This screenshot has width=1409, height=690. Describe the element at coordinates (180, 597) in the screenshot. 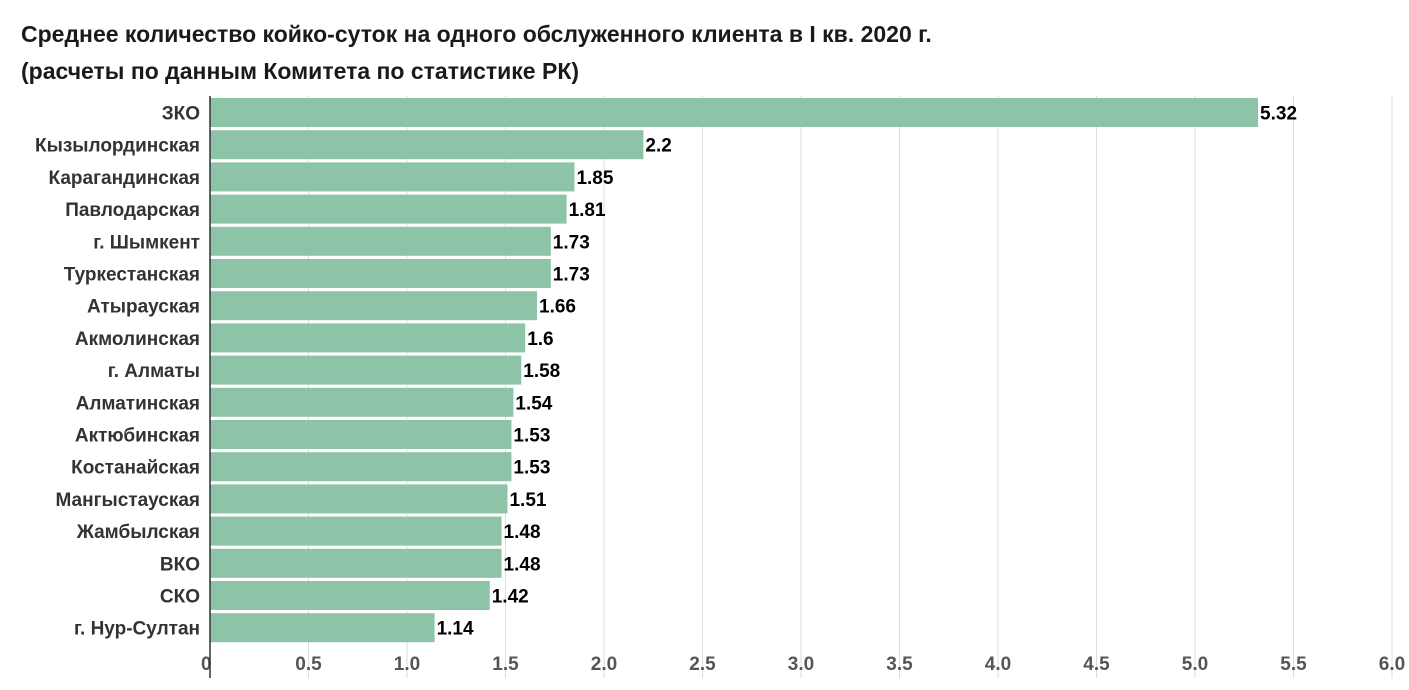

I see `category-label: СКО` at that location.